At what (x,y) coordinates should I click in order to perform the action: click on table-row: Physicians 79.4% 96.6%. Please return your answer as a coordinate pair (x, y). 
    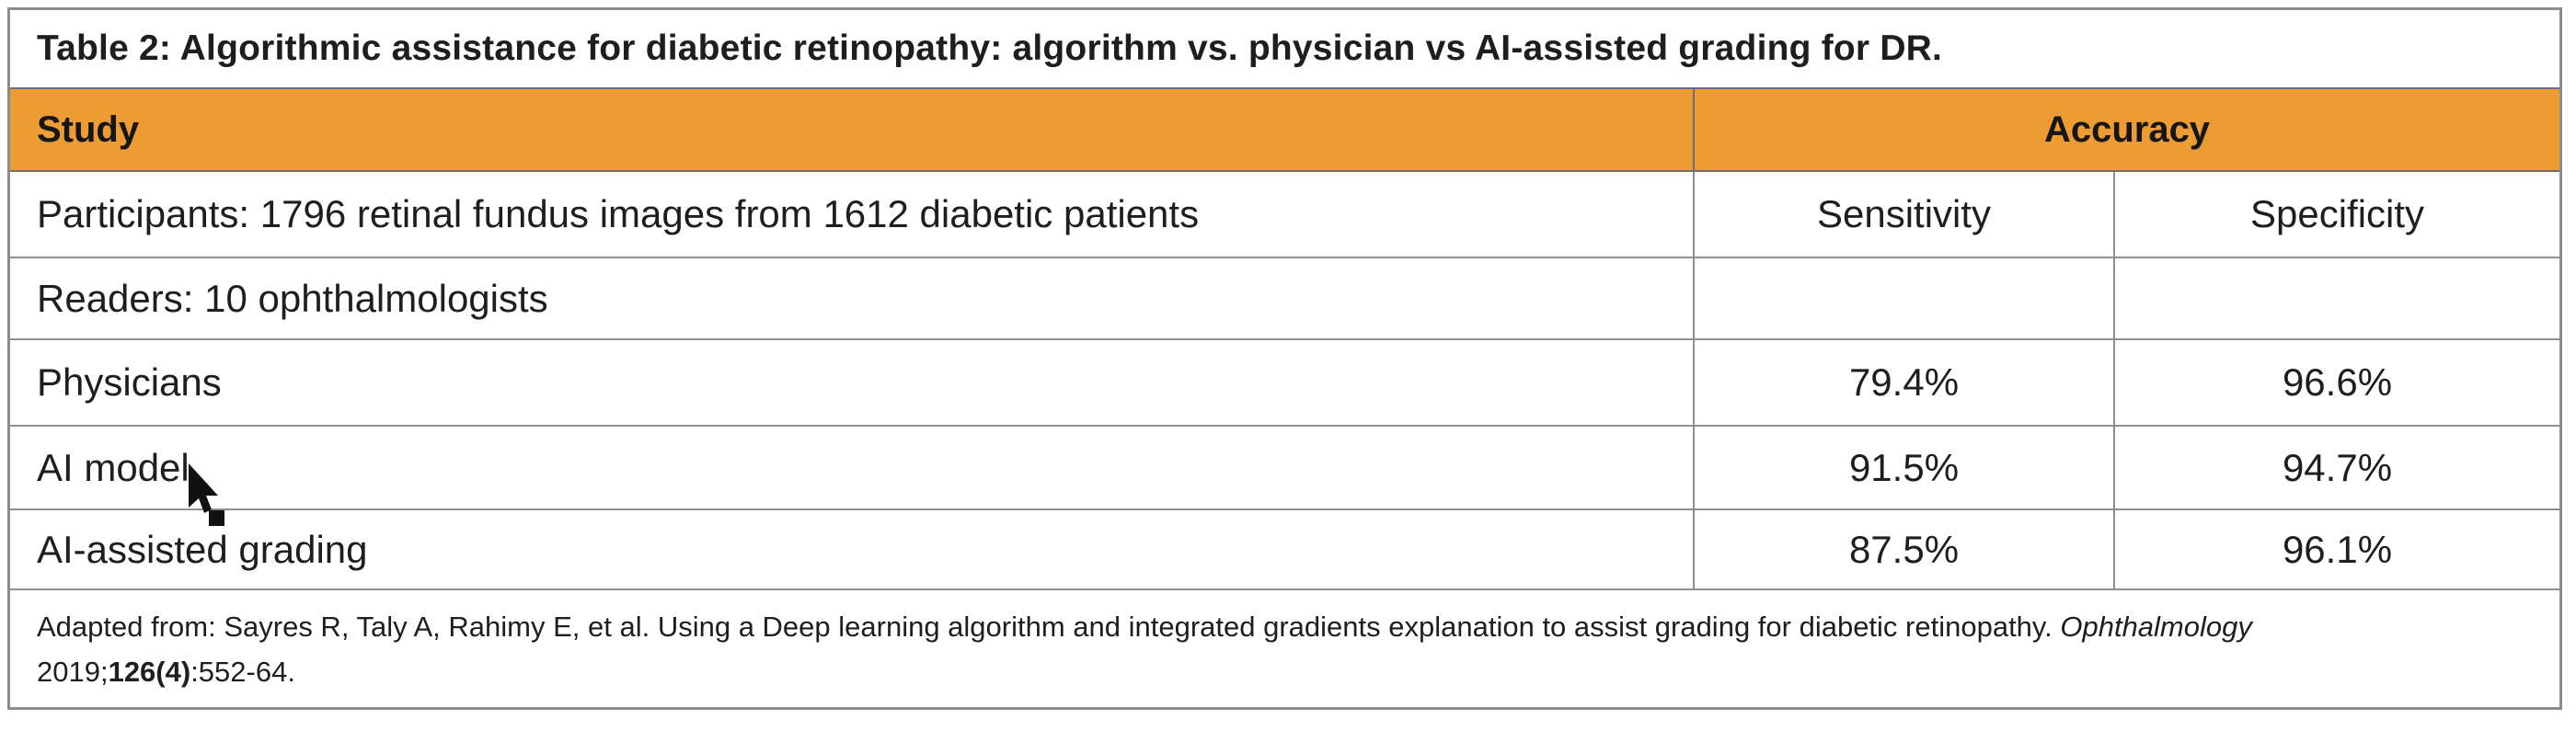
    Looking at the image, I should click on (1284, 381).